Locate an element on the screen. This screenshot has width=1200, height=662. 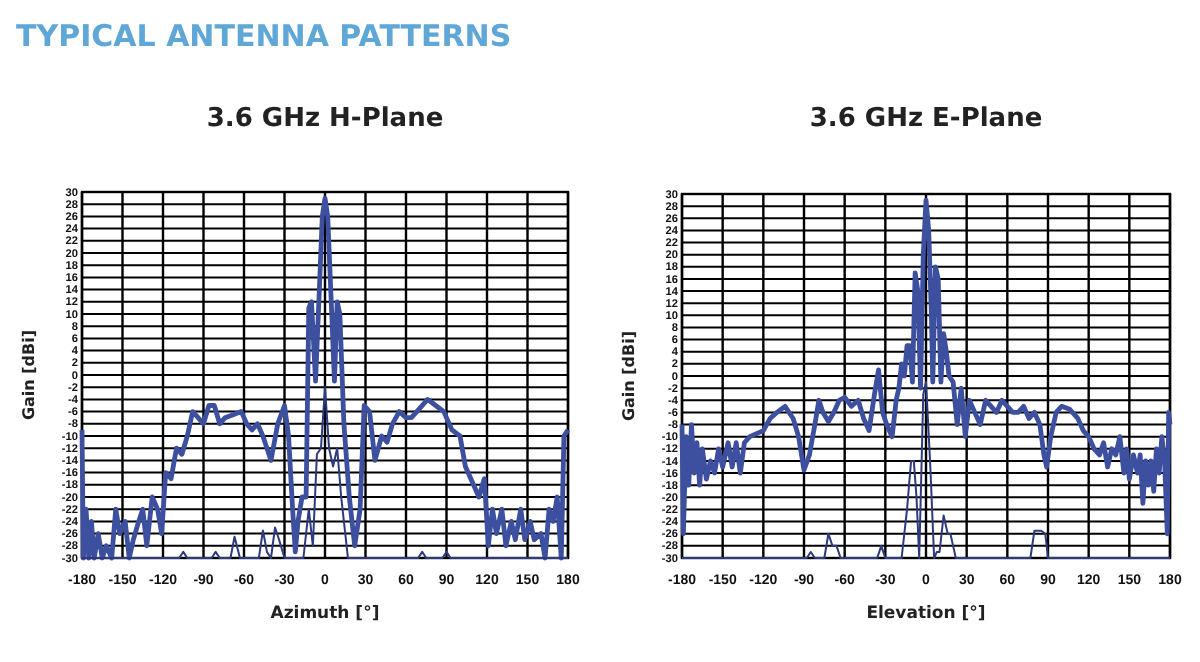
chart-title: 3.6 GHz H-Plane is located at coordinates (325, 119).